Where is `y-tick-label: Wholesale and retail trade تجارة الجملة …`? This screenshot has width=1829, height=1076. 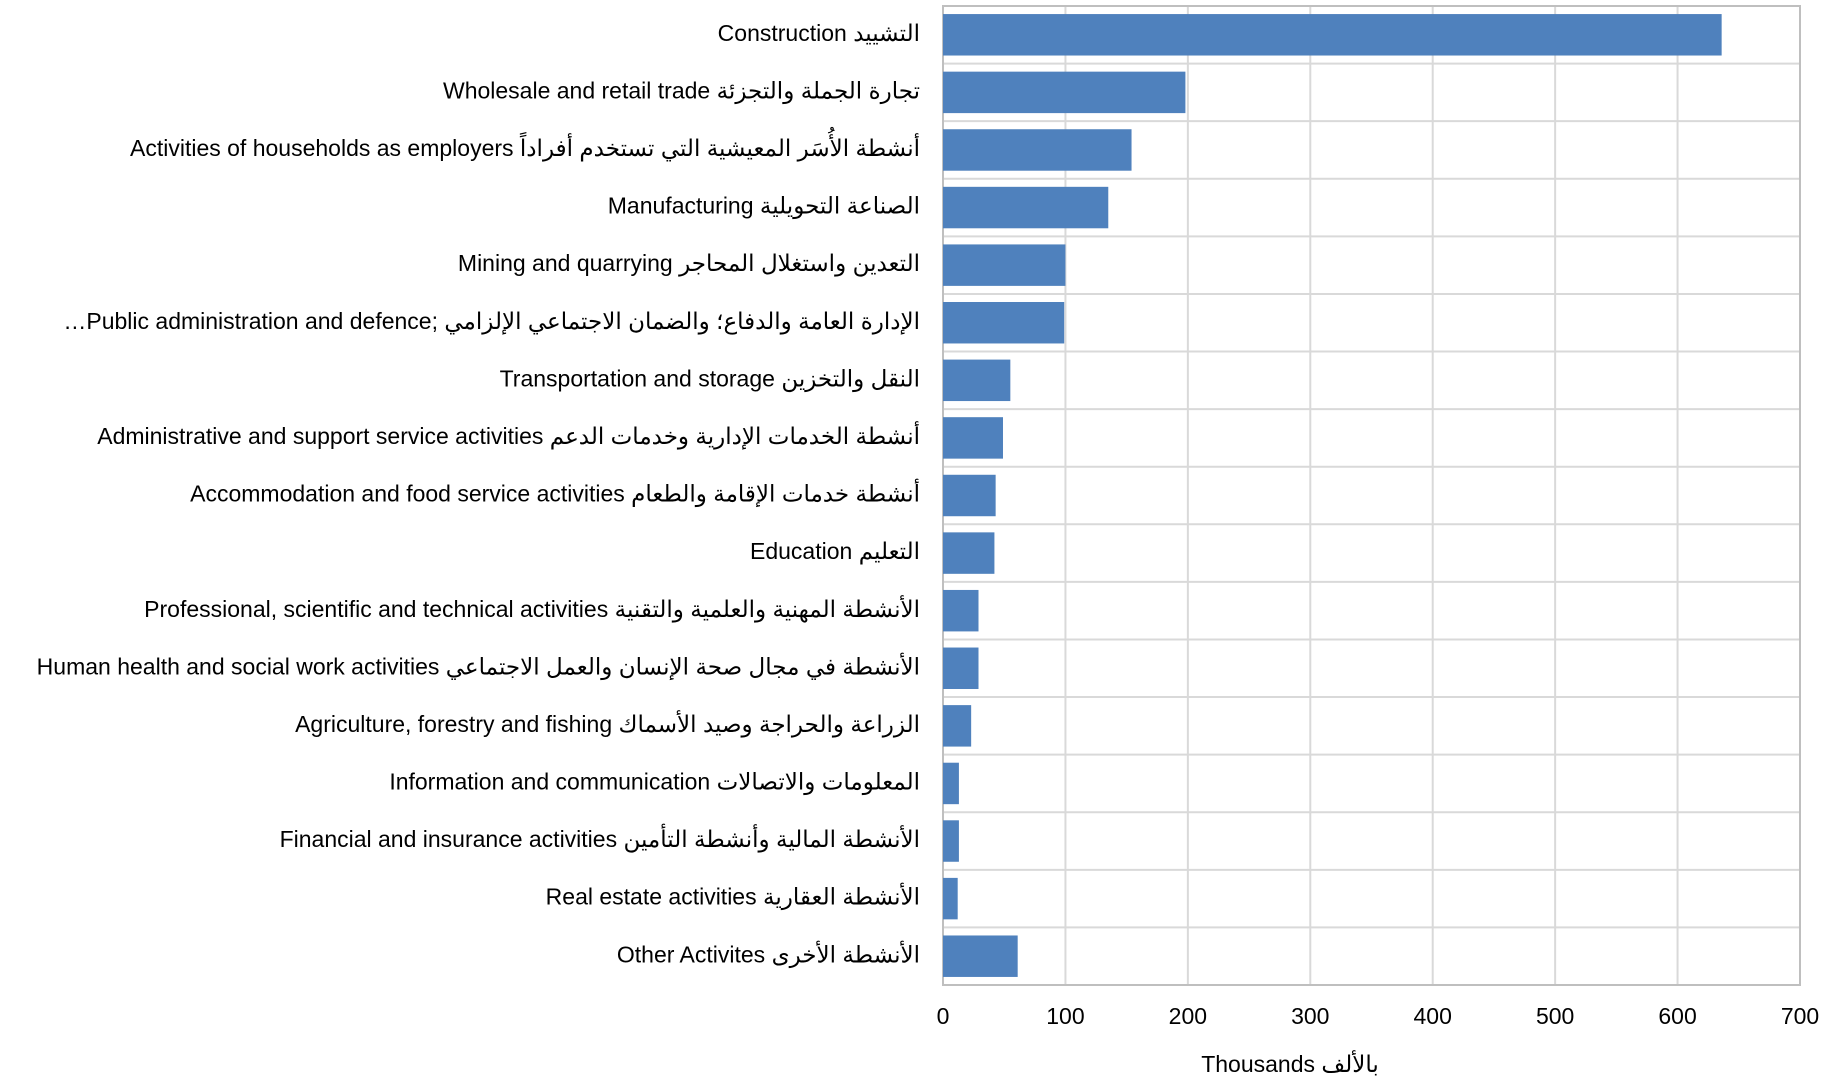 y-tick-label: Wholesale and retail trade تجارة الجملة … is located at coordinates (681, 90).